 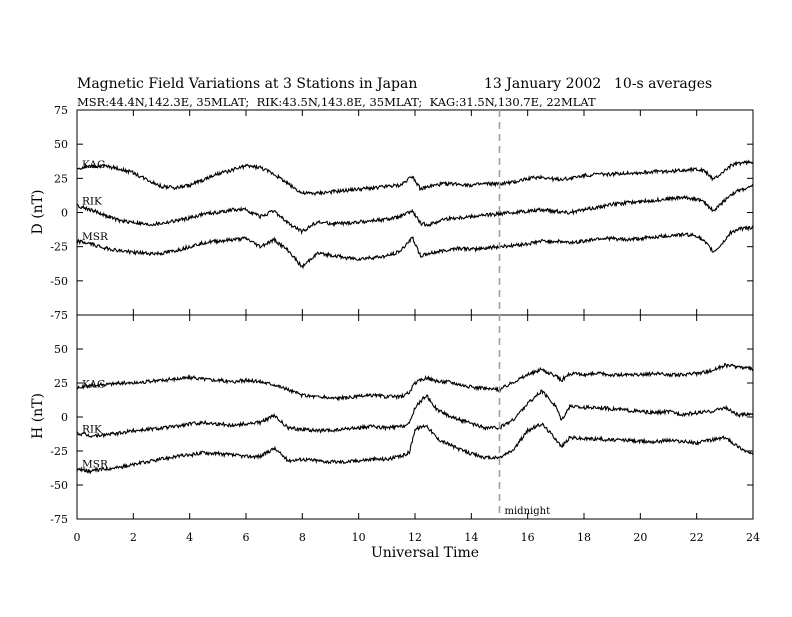 What do you see at coordinates (246, 537) in the screenshot?
I see `x-tick-label-3: 6` at bounding box center [246, 537].